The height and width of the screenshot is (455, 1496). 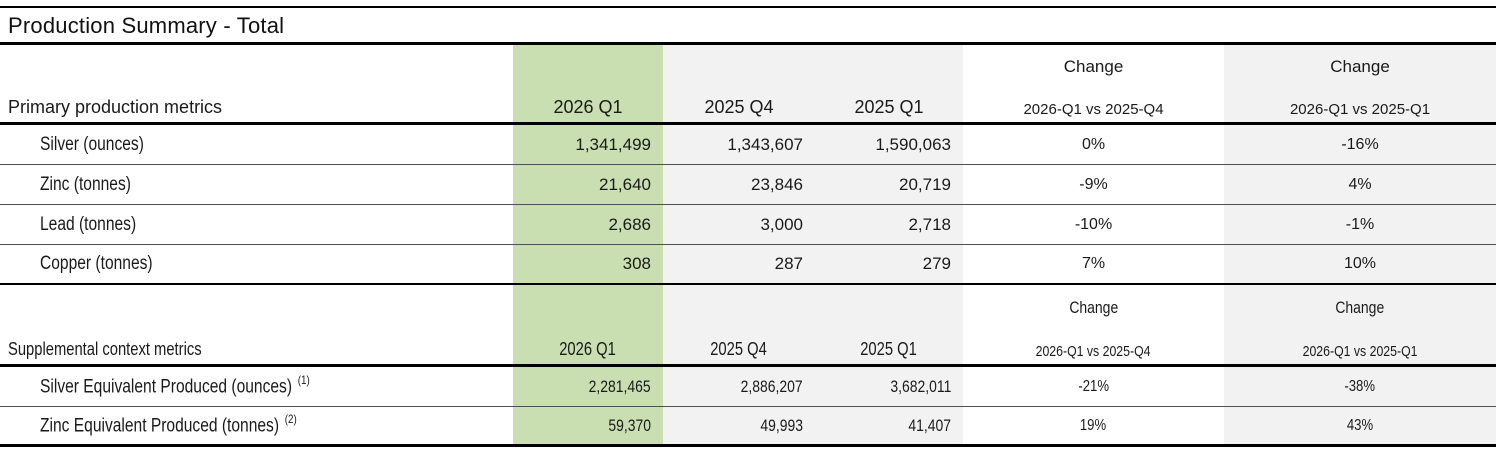 I want to click on metric-label-cell: Silver Equivalent Produced (ounces) (1), so click(x=256, y=386).